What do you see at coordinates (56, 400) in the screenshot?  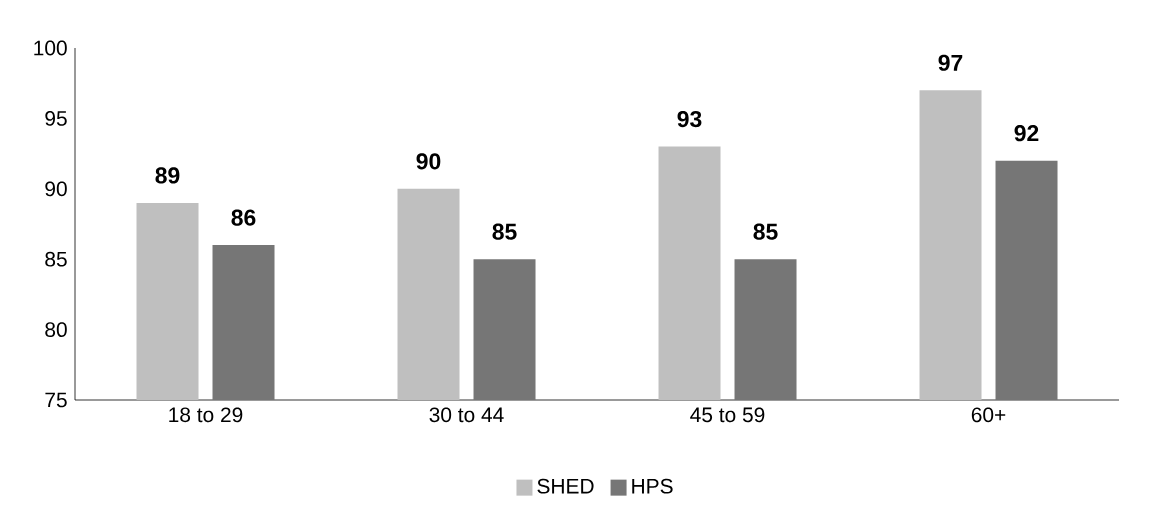 I see `y-tick-label: 75` at bounding box center [56, 400].